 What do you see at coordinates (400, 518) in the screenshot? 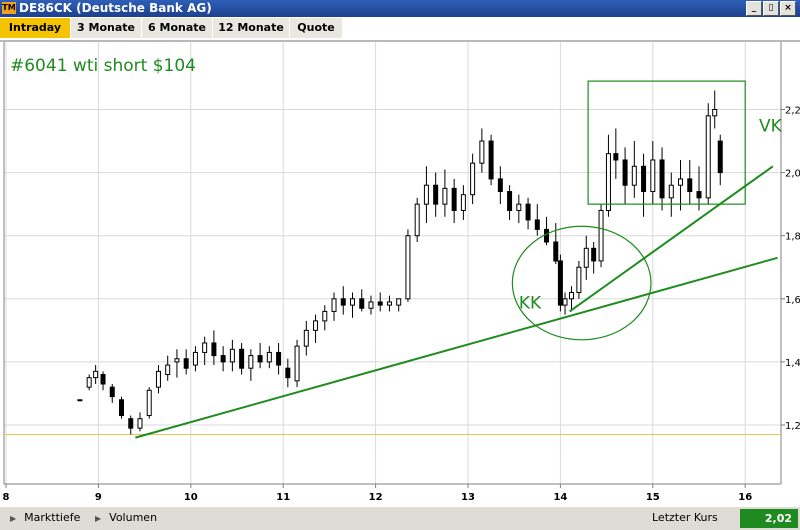
I see `bottom-bar: ▶ Markttiefe ▶ Volumen Letzter Kurs 2,02` at bounding box center [400, 518].